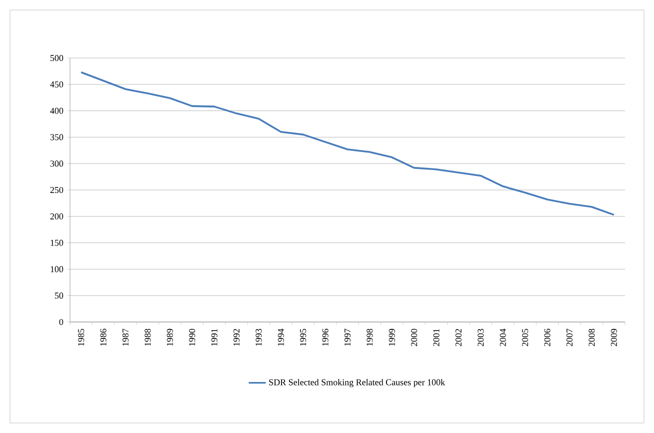 This screenshot has width=654, height=433. Describe the element at coordinates (57, 163) in the screenshot. I see `y-tick-label: 300` at that location.